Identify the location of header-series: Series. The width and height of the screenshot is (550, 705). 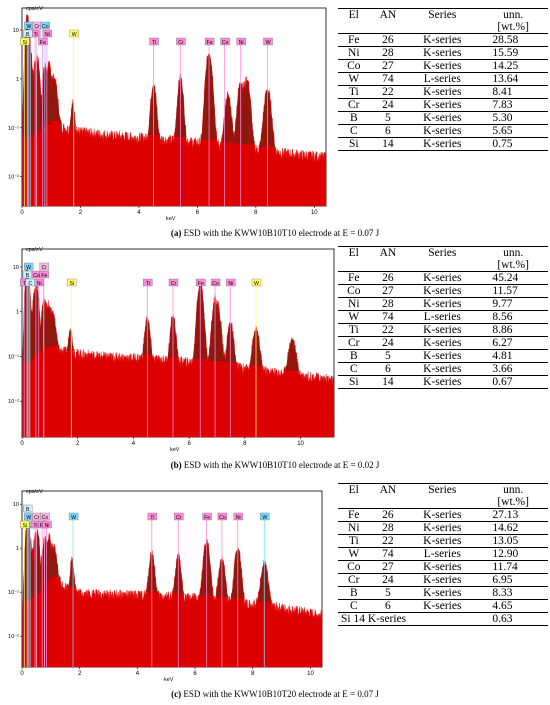
(442, 490).